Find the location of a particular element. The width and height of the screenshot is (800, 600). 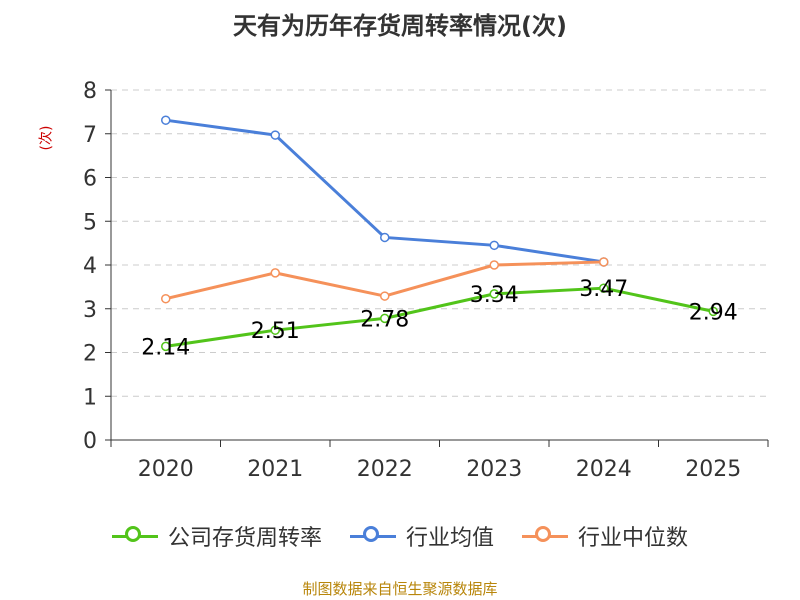

data-label: 2.94 is located at coordinates (713, 312).